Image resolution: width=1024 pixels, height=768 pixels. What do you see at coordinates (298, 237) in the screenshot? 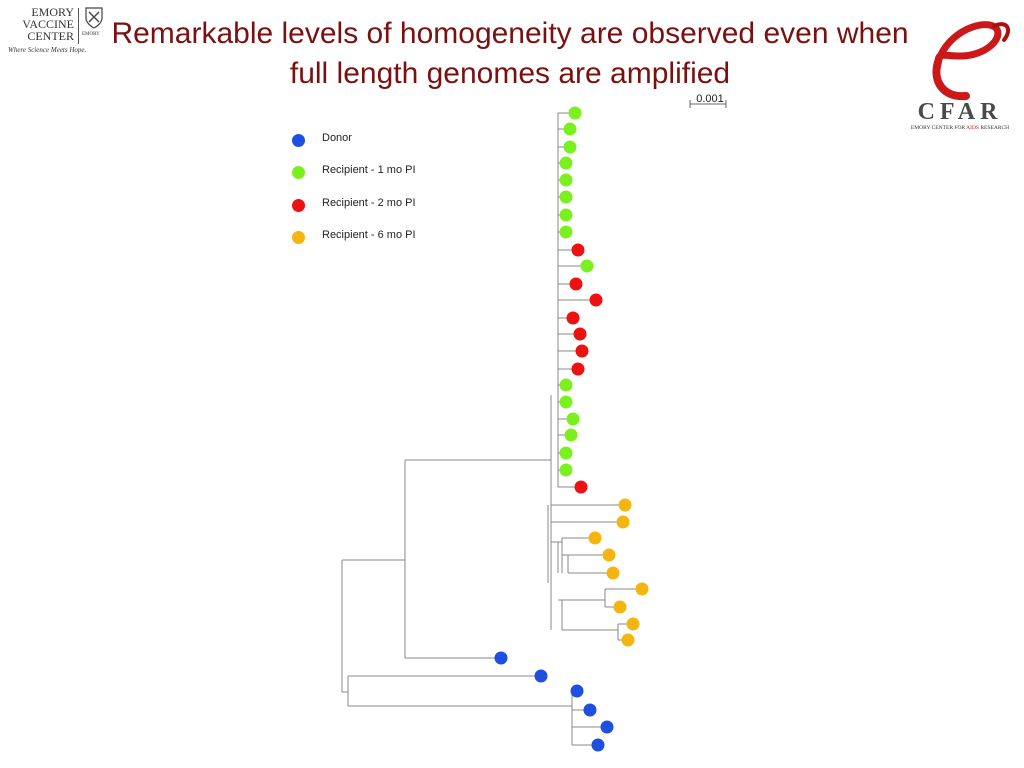
I see `legend-dot-recipient-6mo` at bounding box center [298, 237].